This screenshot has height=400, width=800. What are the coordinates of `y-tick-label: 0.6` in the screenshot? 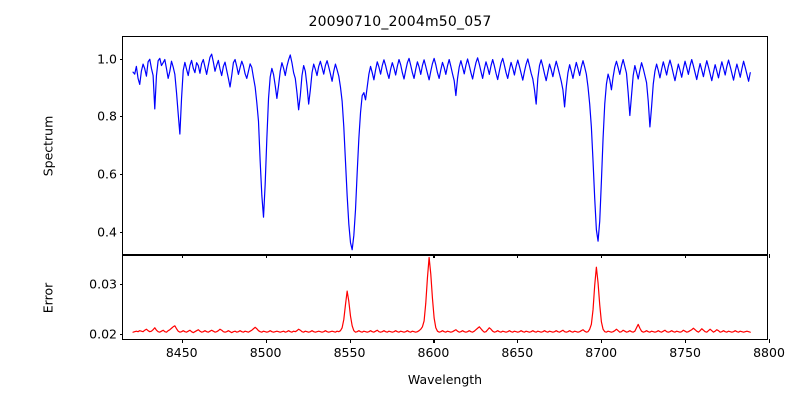 It's located at (107, 174).